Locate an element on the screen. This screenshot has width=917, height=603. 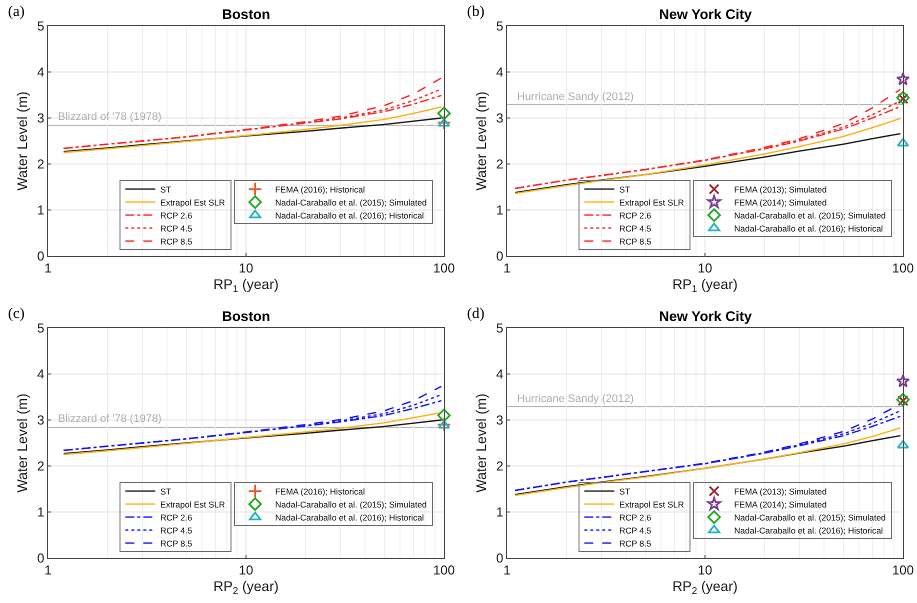
text: (b) is located at coordinates (475, 12).